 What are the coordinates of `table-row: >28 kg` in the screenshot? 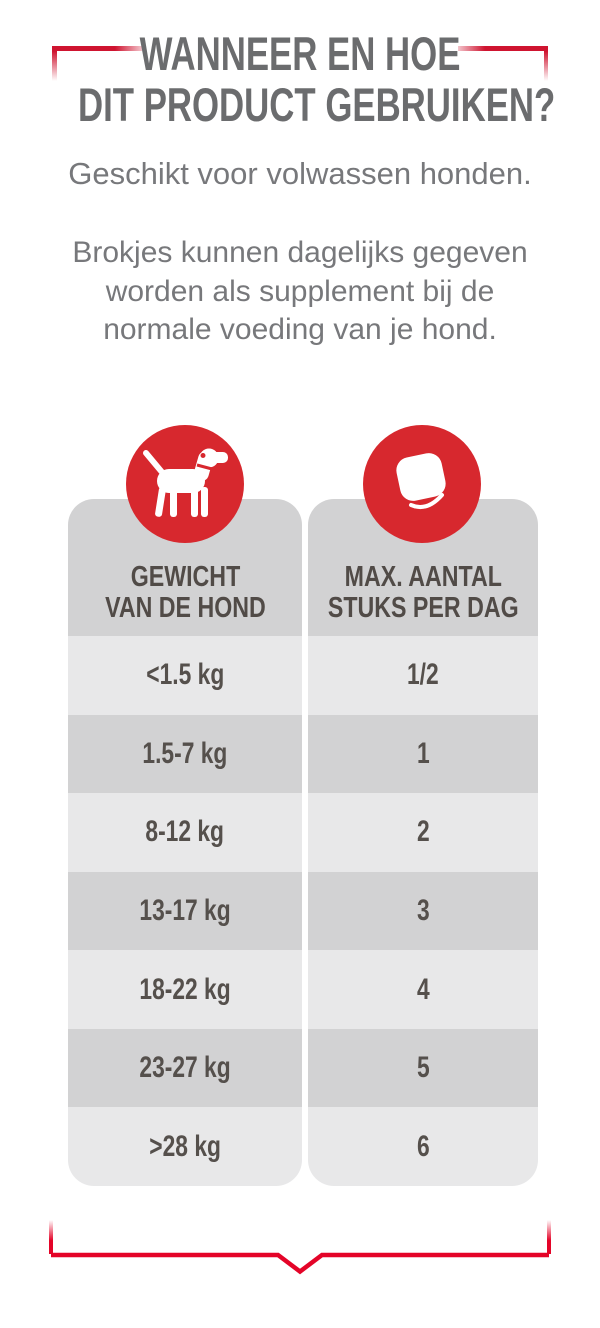 It's located at (185, 1146).